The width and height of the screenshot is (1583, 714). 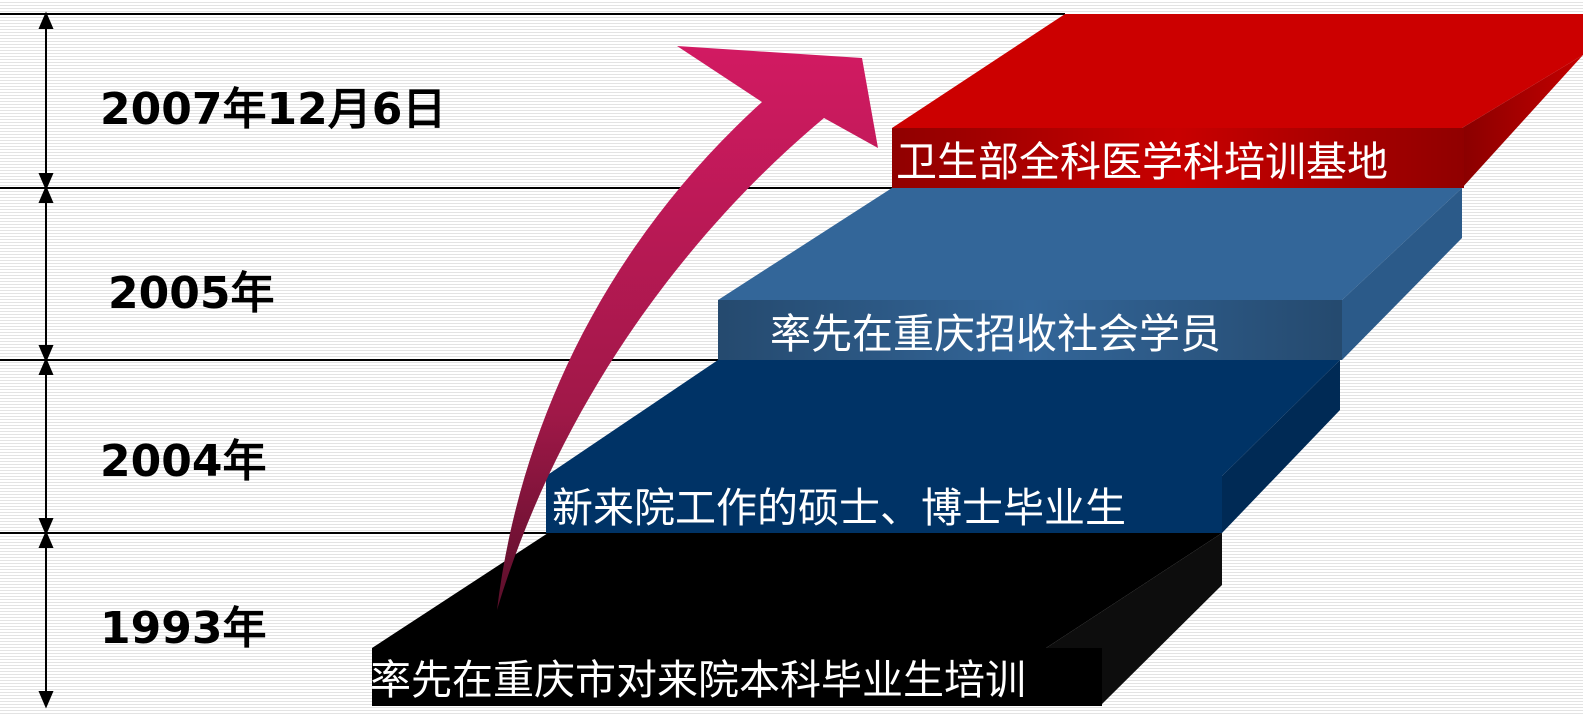 I want to click on step-label-1993: 率先在重庆市对来院本科毕业生培训, so click(x=698, y=680).